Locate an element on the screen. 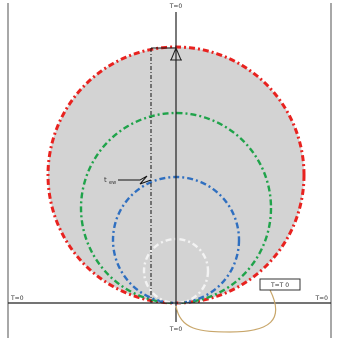 The width and height of the screenshot is (339, 342). tan-curve is located at coordinates (226, 311).